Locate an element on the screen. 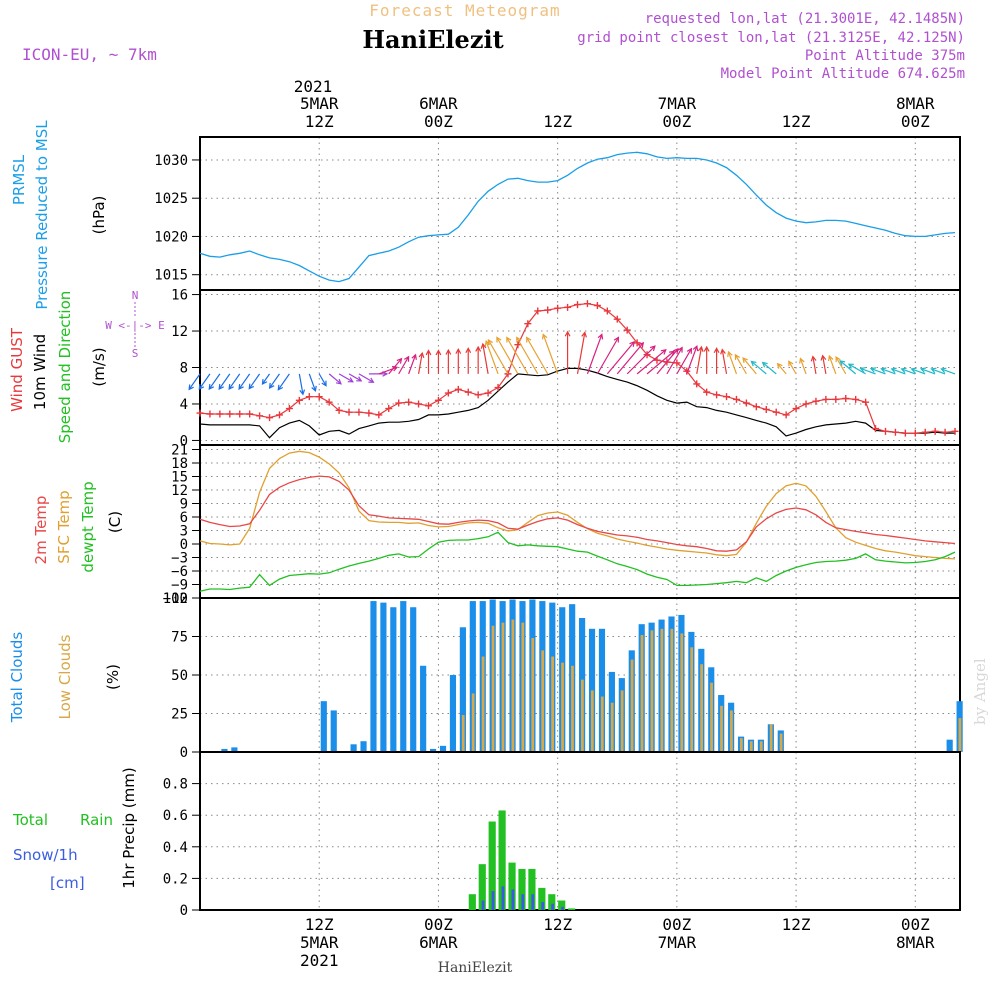 The image size is (1000, 1000). y-tick-label: 8 is located at coordinates (184, 369).